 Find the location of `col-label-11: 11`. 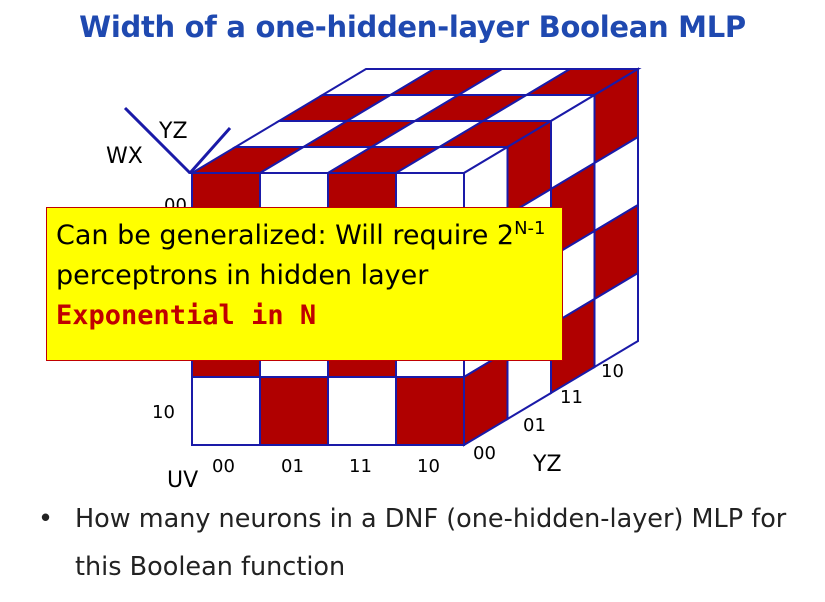

col-label-11: 11 is located at coordinates (360, 466).